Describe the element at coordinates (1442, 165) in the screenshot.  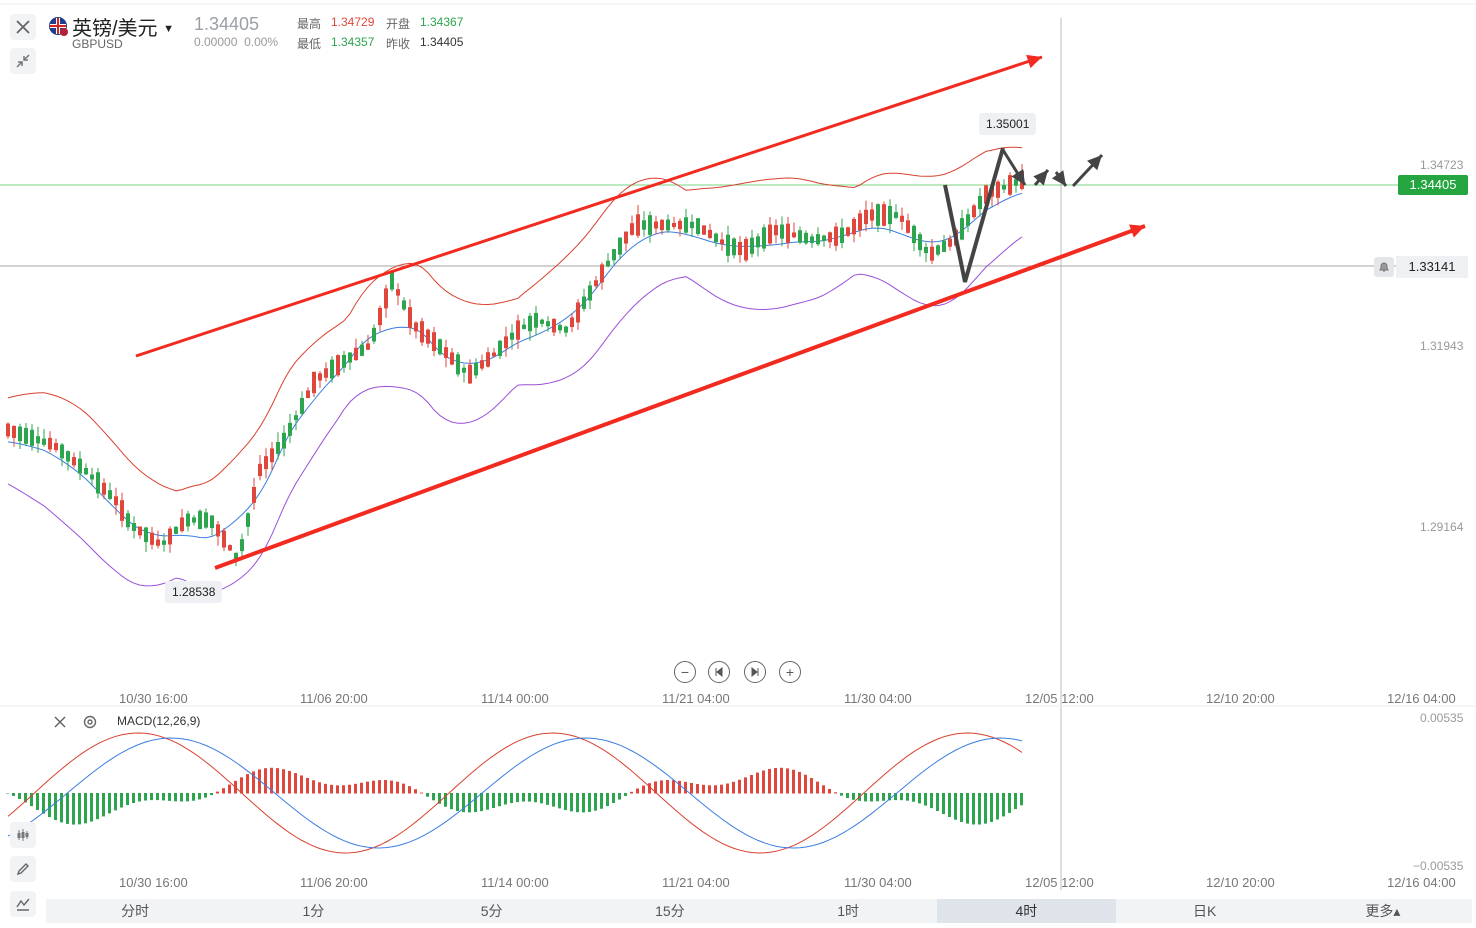
I see `price-tick-1: 1.34723` at that location.